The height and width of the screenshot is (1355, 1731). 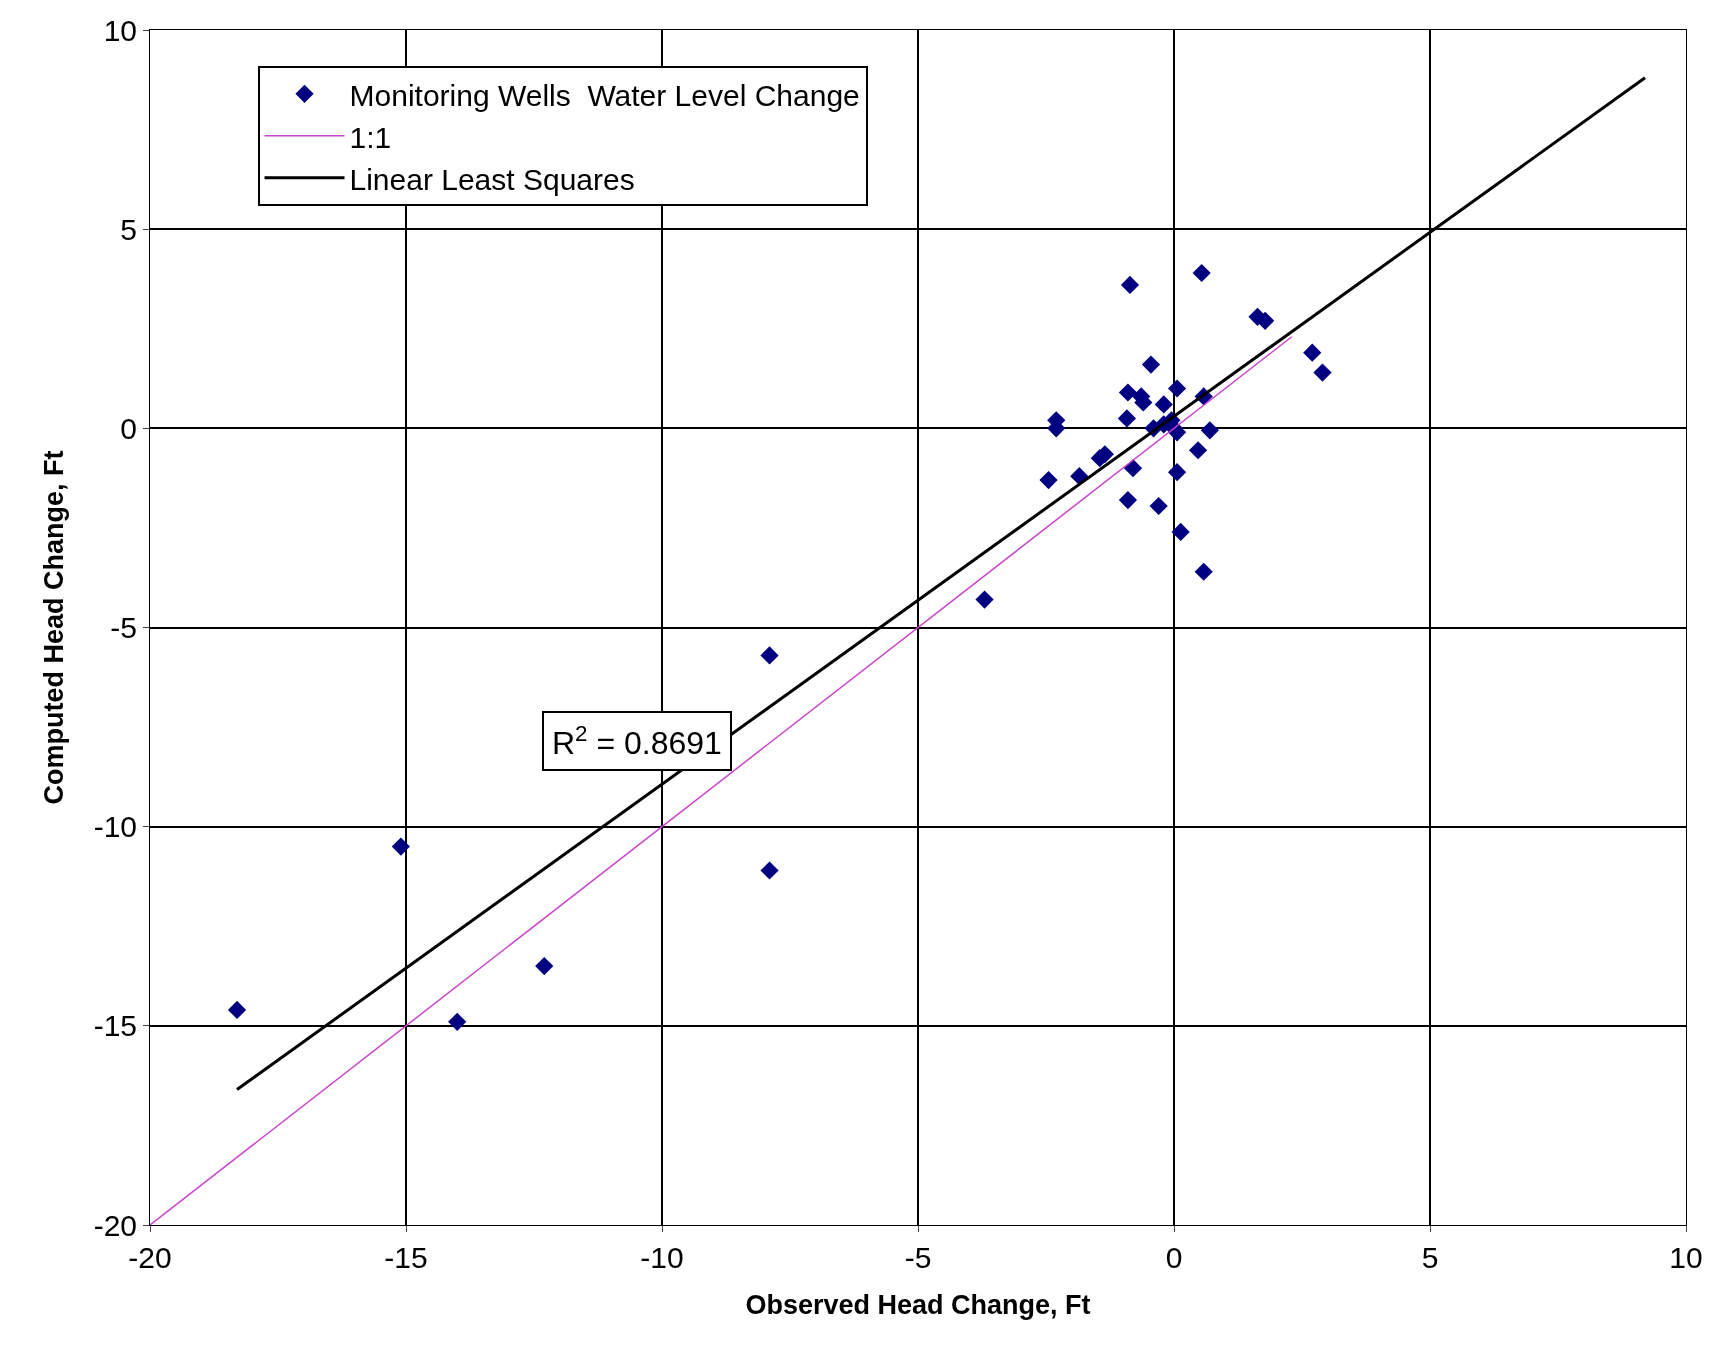 What do you see at coordinates (1174, 1257) in the screenshot?
I see `x-tick-label: 0` at bounding box center [1174, 1257].